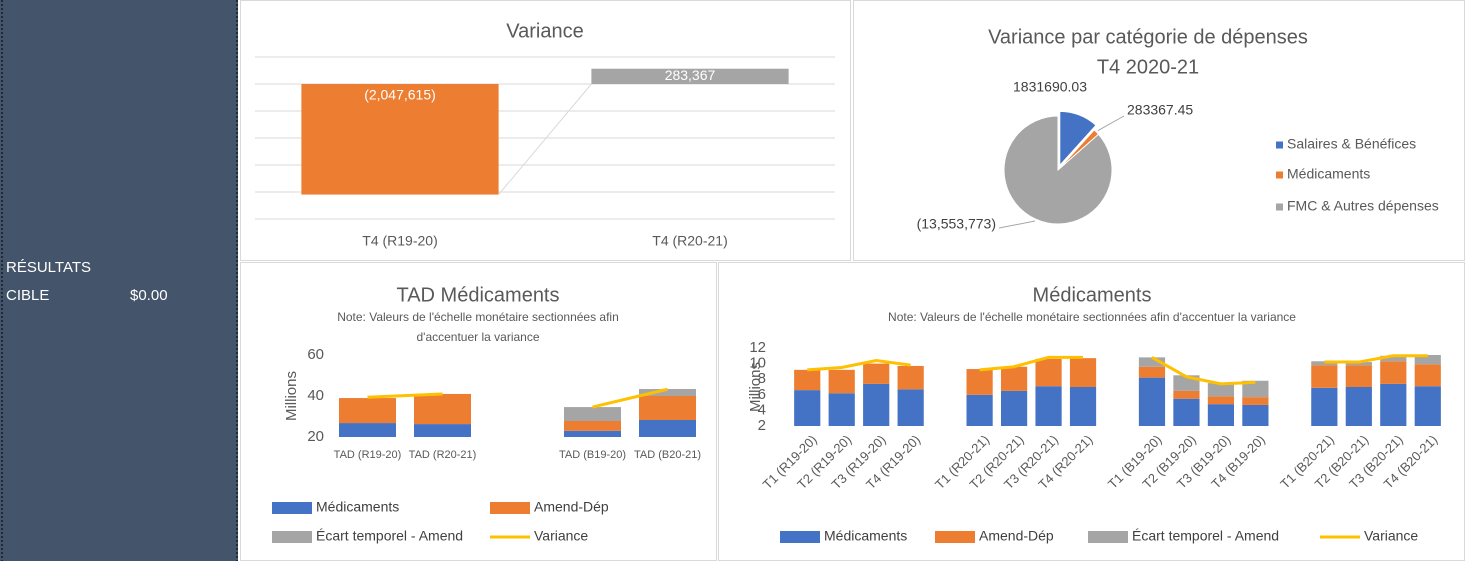 This screenshot has height=561, width=1465. I want to click on y-tick-label: 4, so click(762, 409).